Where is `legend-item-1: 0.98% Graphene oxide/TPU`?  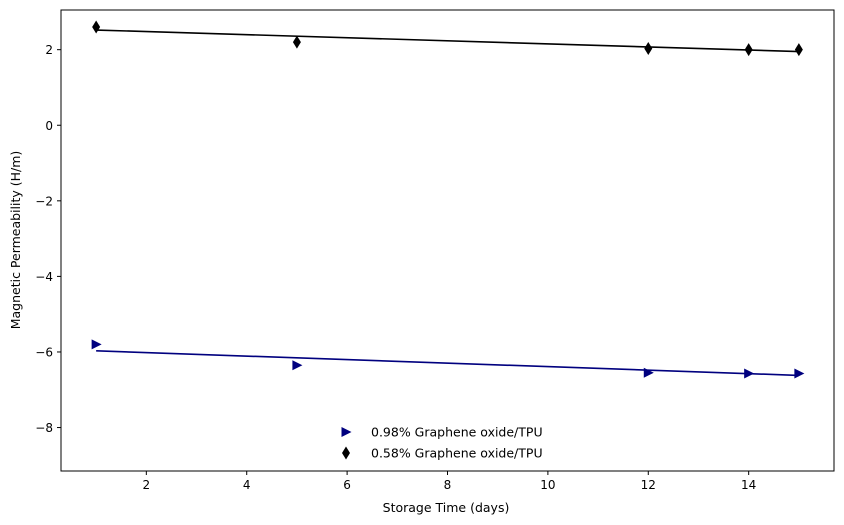
legend-item-1: 0.98% Graphene oxide/TPU is located at coordinates (442, 432).